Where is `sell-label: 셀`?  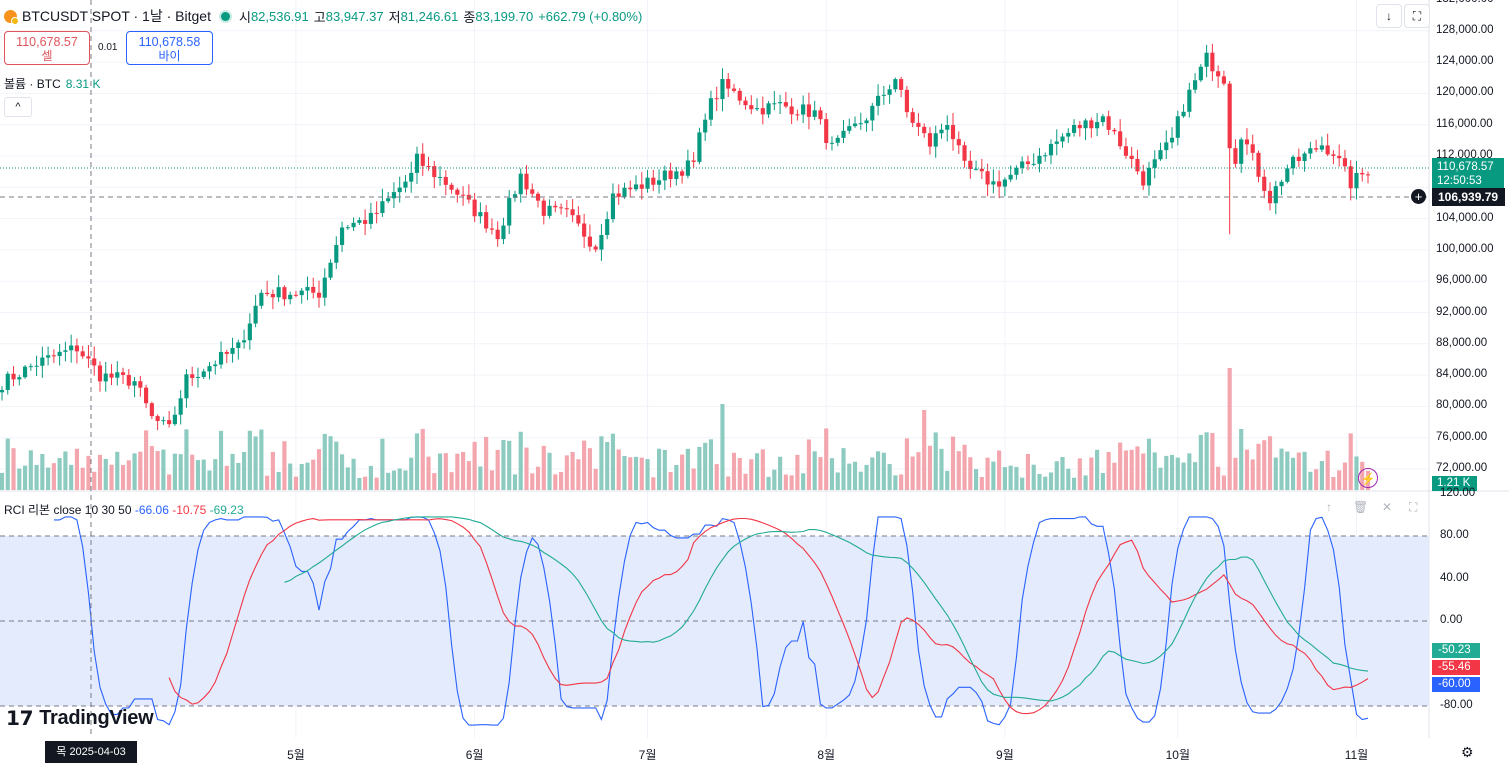 sell-label: 셀 is located at coordinates (47, 56).